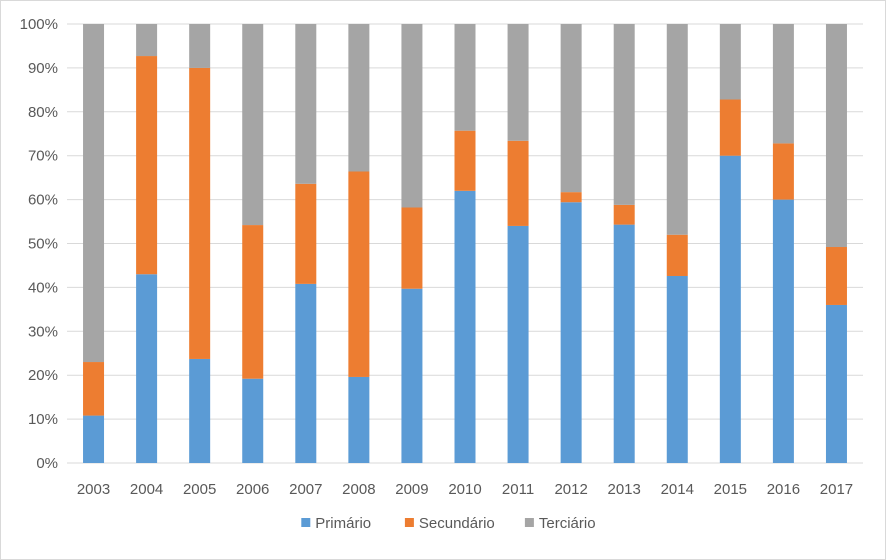  Describe the element at coordinates (624, 489) in the screenshot. I see `x-tick-label: 2013` at that location.